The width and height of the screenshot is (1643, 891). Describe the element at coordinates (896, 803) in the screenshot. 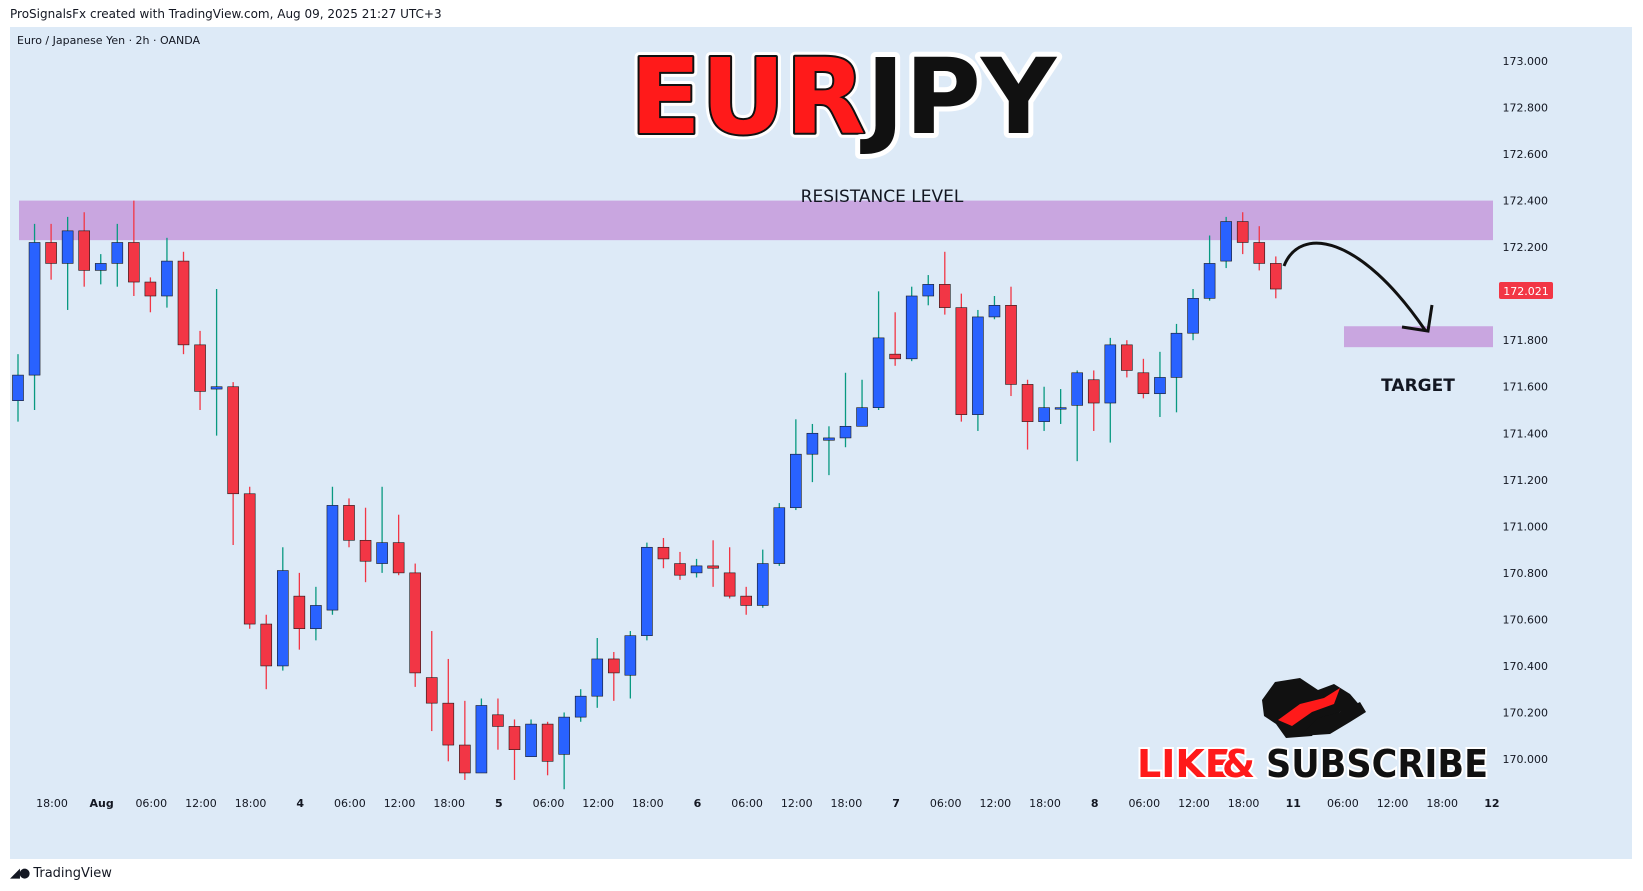

I see `x-tick-label: 7` at that location.